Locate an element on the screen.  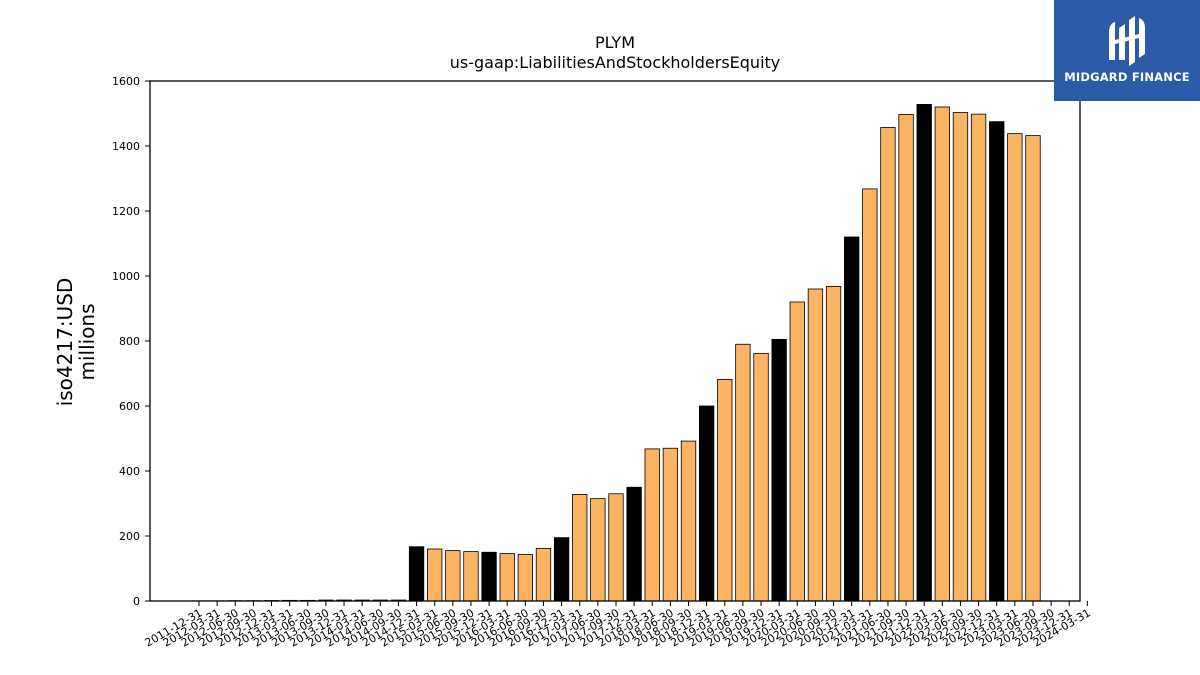
brand-name: MIDGARD FINANCE is located at coordinates (1127, 77).